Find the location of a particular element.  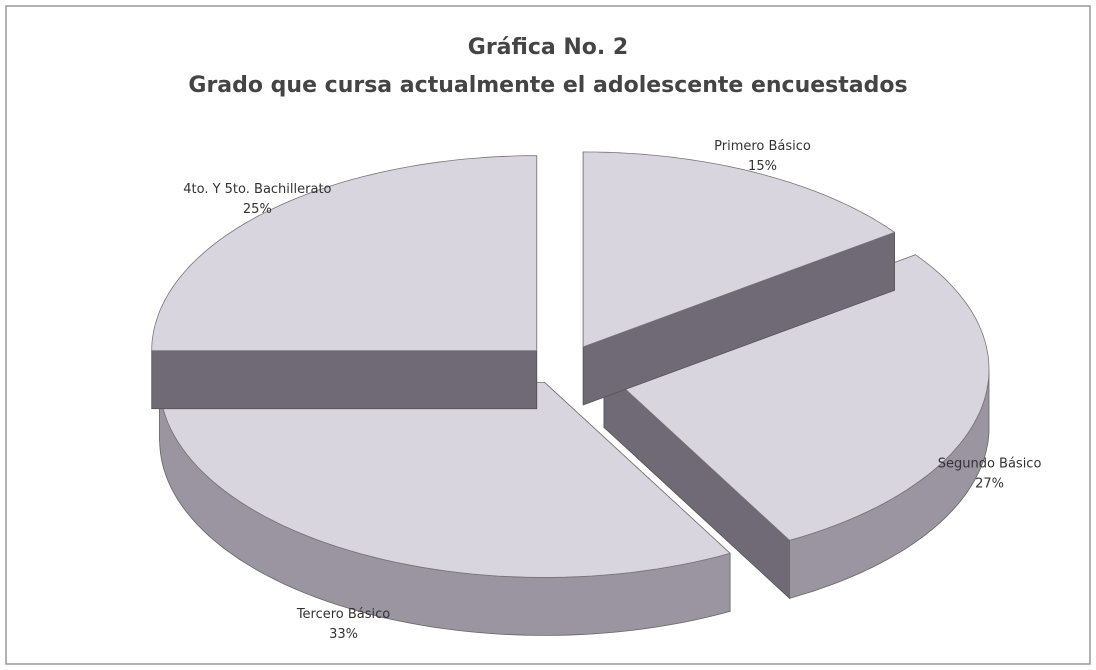

category-label: Tercero Básico is located at coordinates (343, 614).